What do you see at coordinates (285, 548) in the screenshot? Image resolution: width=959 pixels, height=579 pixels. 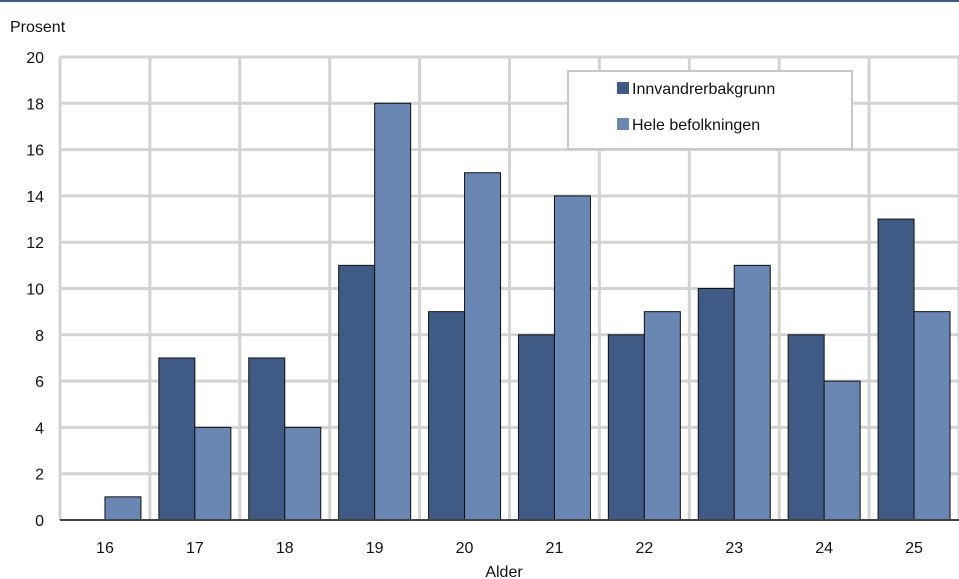 I see `x-tick-label: 18` at bounding box center [285, 548].